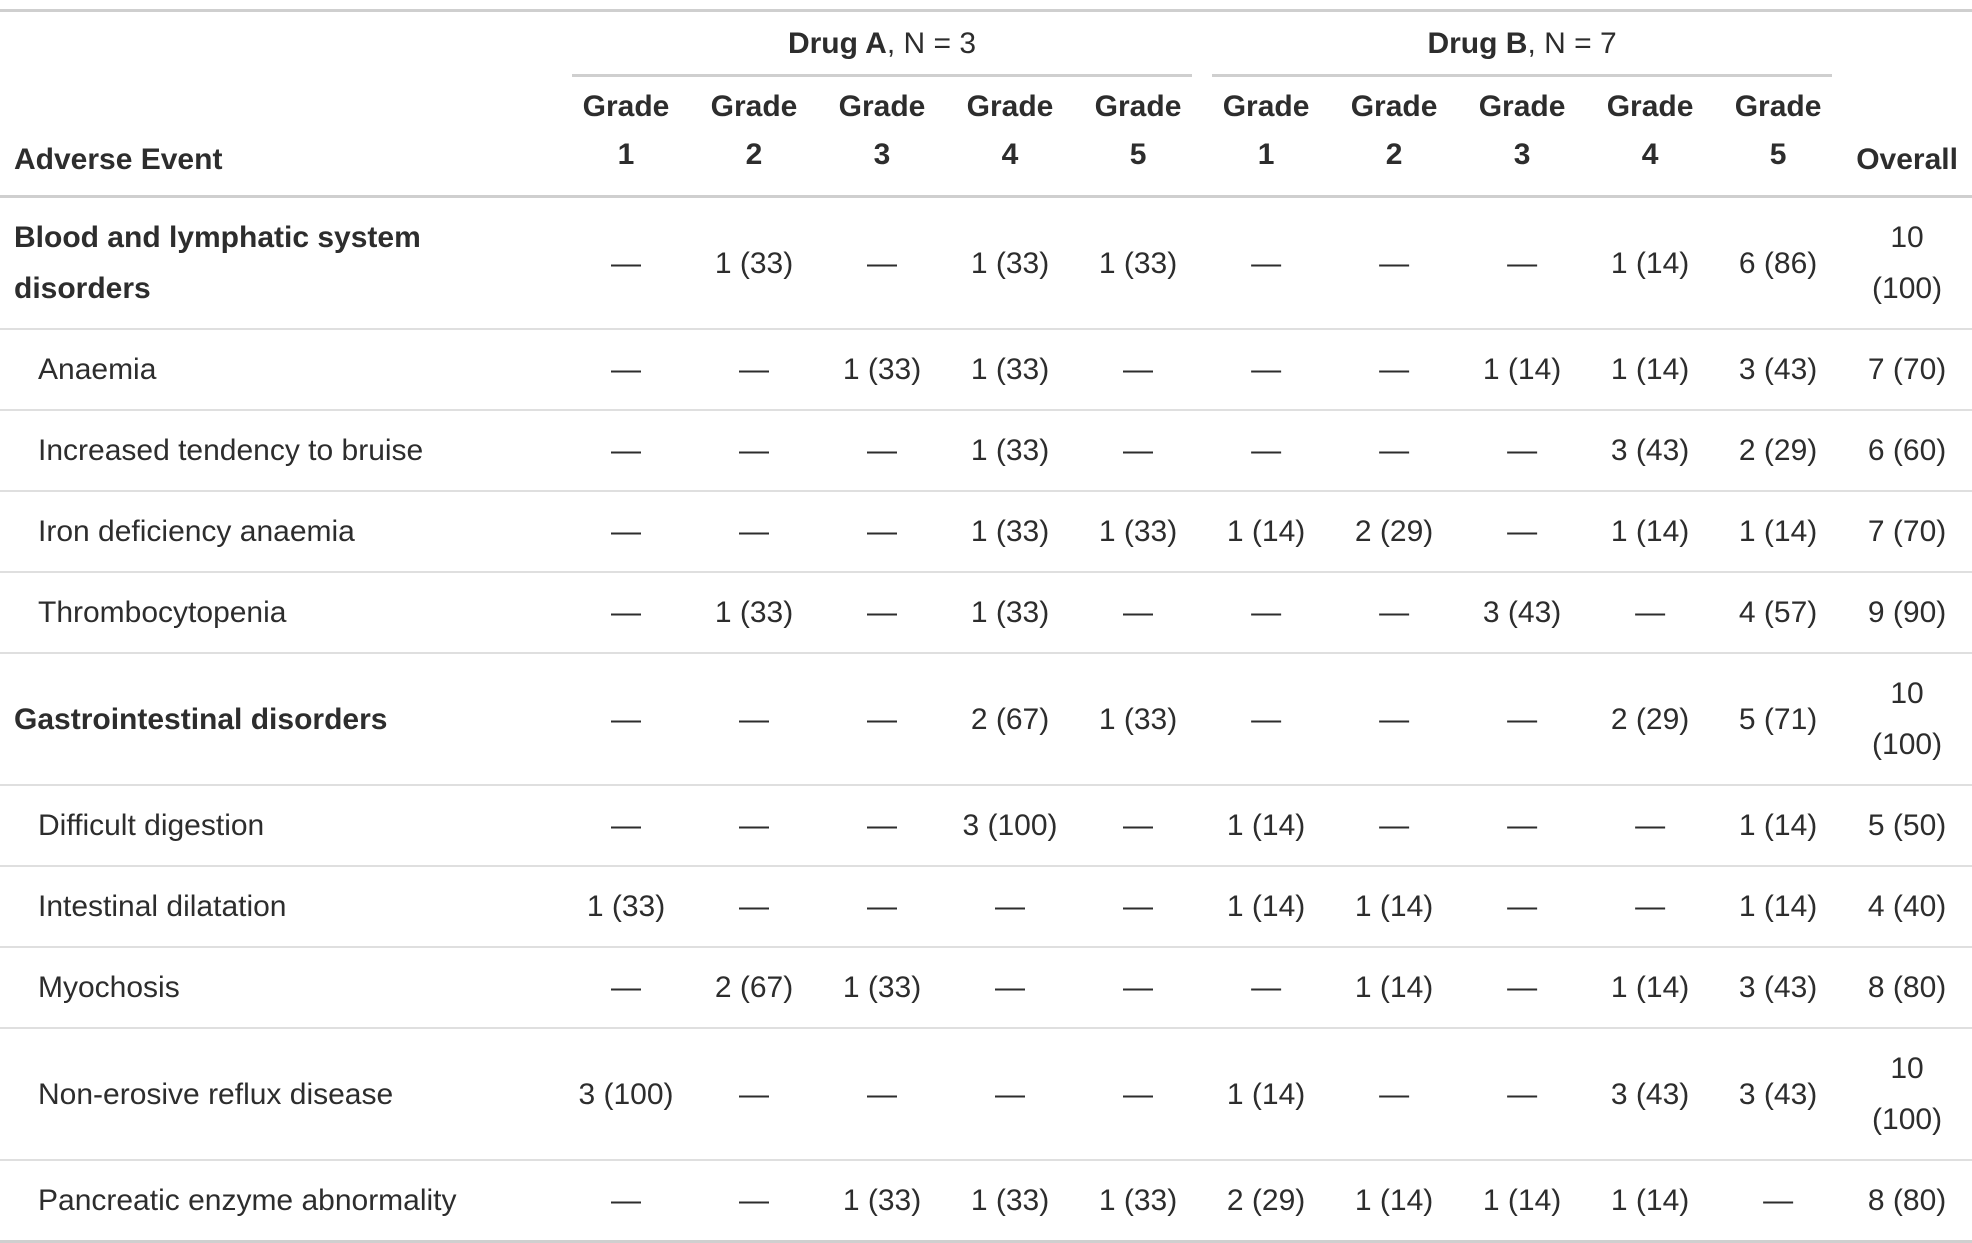 The width and height of the screenshot is (1972, 1243). Describe the element at coordinates (1522, 137) in the screenshot. I see `column-header-grade: Grade 3` at that location.